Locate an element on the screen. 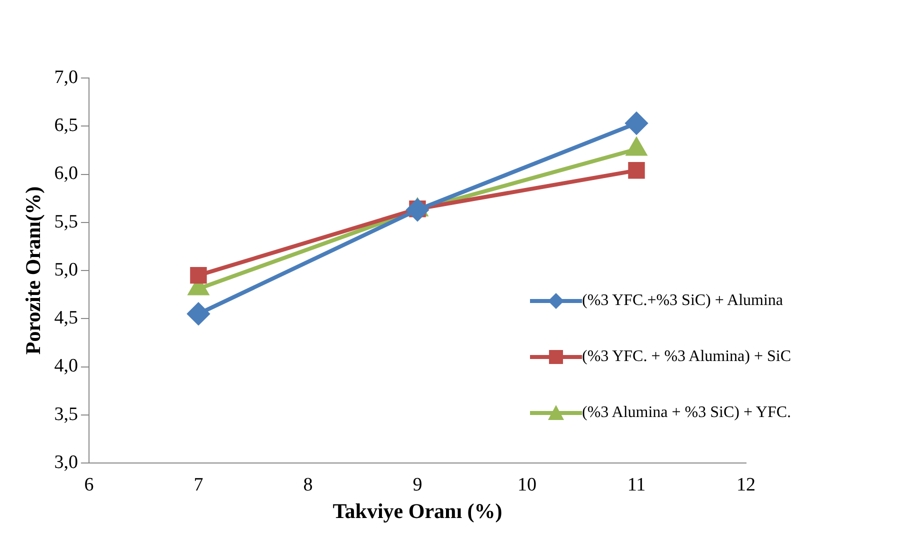  y-tick-label: 4,5 is located at coordinates (66, 318).